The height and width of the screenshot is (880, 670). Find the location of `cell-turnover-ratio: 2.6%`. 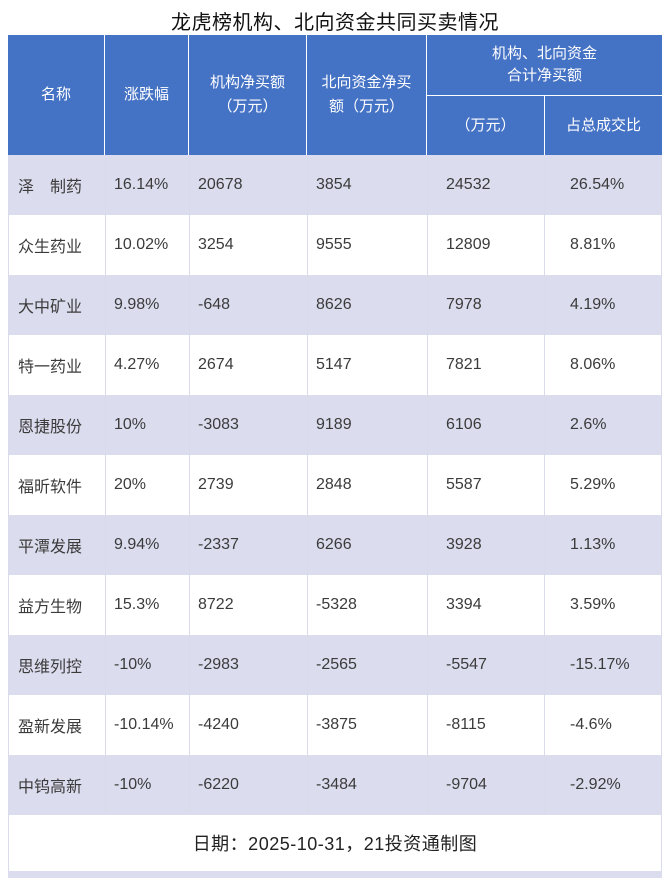

cell-turnover-ratio: 2.6% is located at coordinates (588, 424).